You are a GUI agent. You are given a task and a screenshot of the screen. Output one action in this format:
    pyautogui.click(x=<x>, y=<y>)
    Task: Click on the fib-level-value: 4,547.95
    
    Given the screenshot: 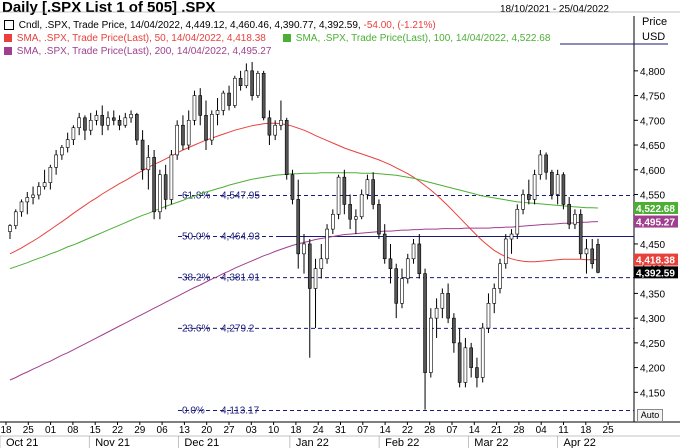 What is the action you would take?
    pyautogui.click(x=240, y=196)
    